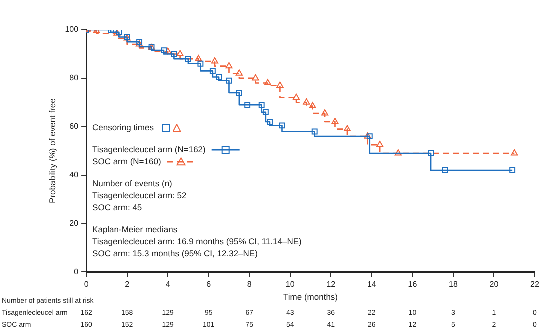 The width and height of the screenshot is (543, 333). I want to click on x-tick-label: 20, so click(495, 285).